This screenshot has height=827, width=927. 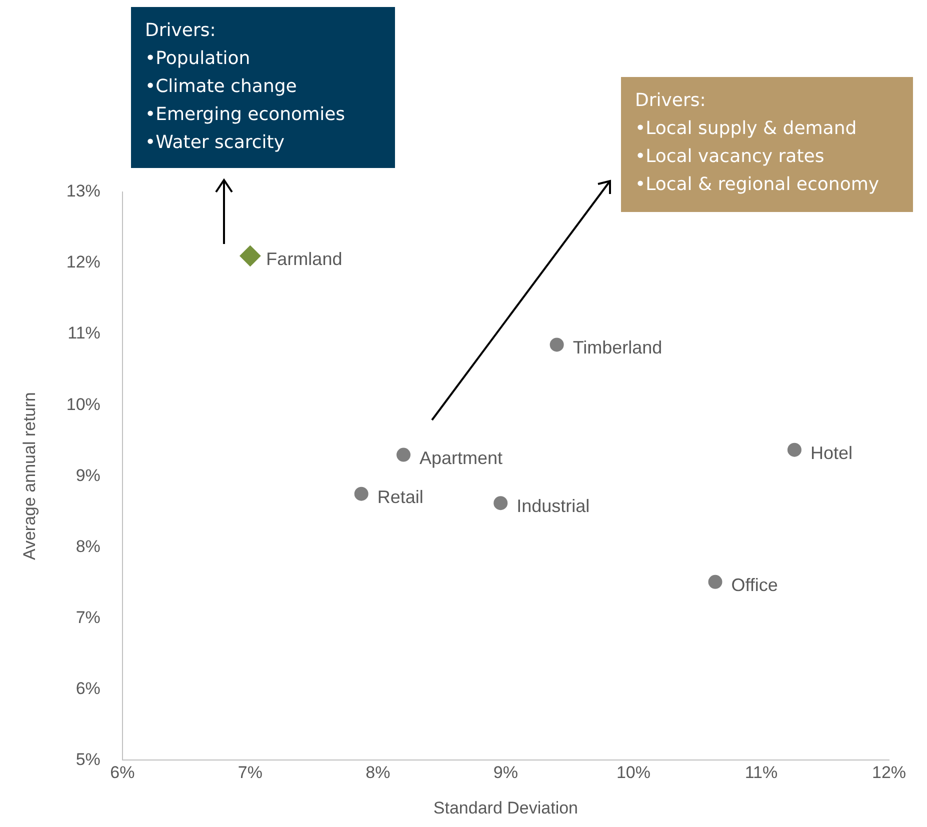 I want to click on y-tick-label: 6%, so click(x=88, y=688).